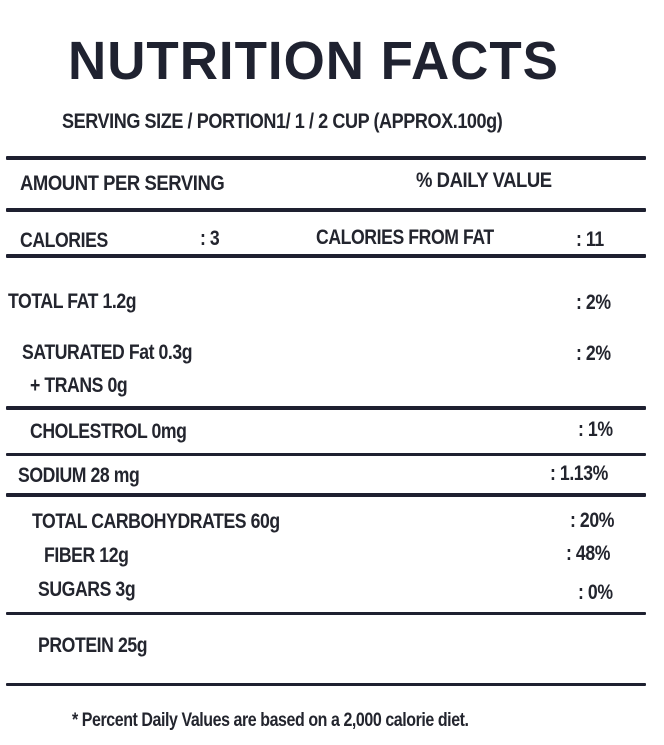 This screenshot has width=664, height=745. What do you see at coordinates (595, 429) in the screenshot?
I see `nutrient-pct: : 1%` at bounding box center [595, 429].